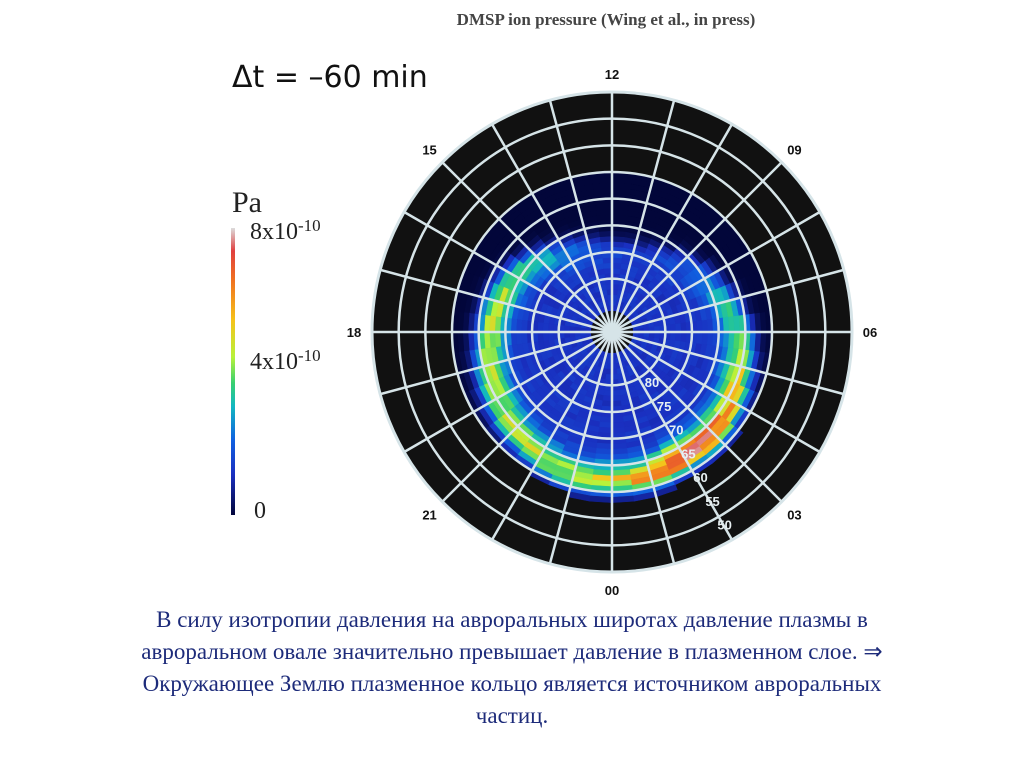  I want to click on mlt-label: 03, so click(794, 514).